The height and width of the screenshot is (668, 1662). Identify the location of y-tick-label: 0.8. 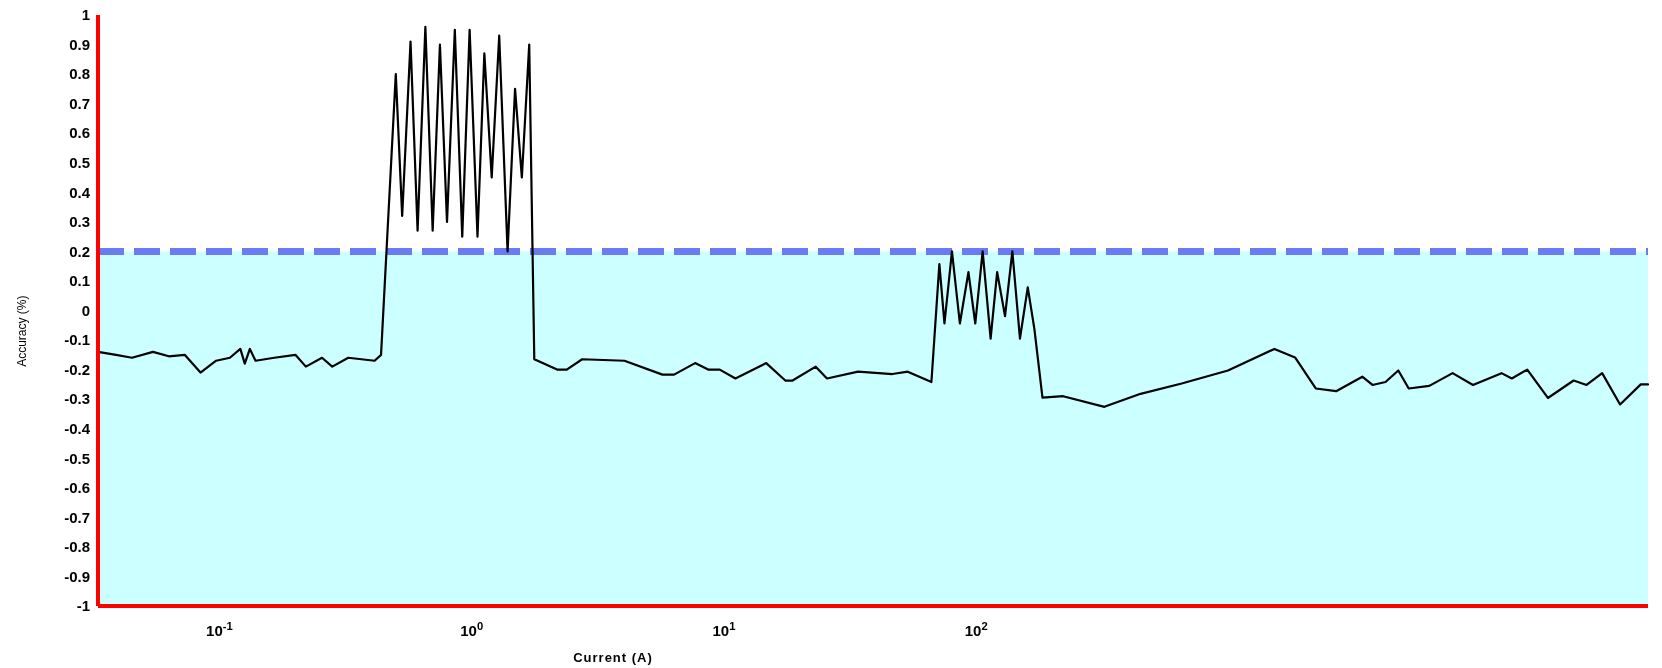
(79, 74).